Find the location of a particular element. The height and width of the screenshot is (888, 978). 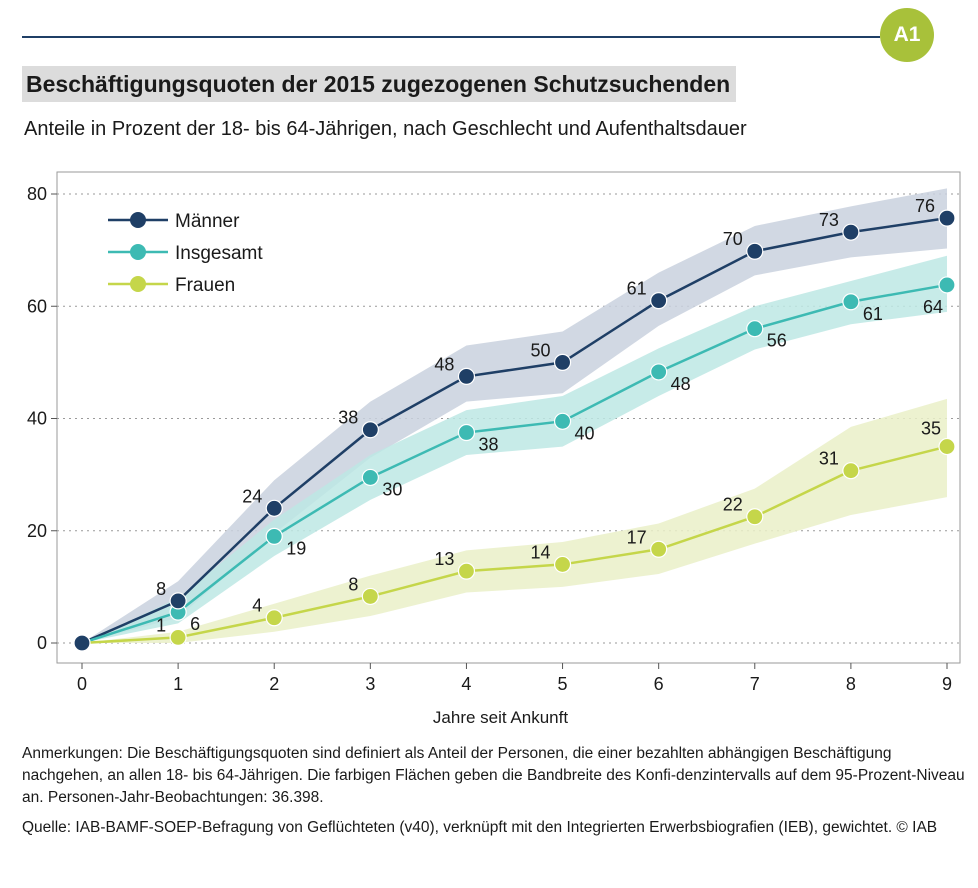

x-tick-label: 7 is located at coordinates (755, 684).